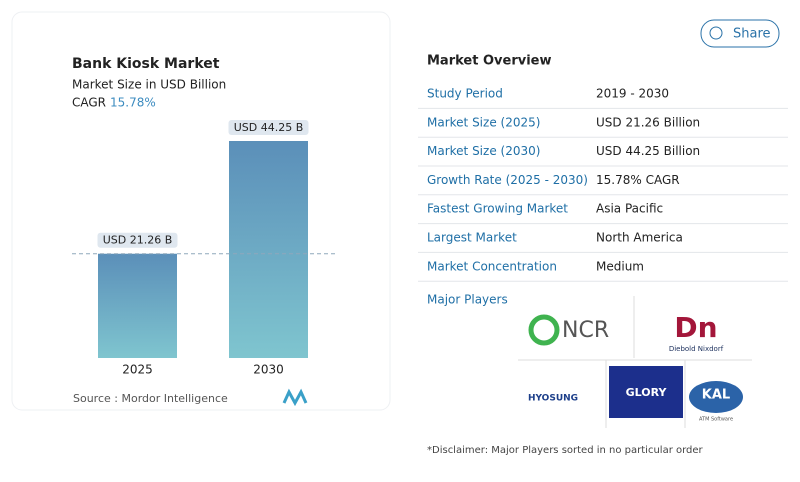 Image resolution: width=800 pixels, height=482 pixels. I want to click on cagr-value: 15.78%, so click(133, 103).